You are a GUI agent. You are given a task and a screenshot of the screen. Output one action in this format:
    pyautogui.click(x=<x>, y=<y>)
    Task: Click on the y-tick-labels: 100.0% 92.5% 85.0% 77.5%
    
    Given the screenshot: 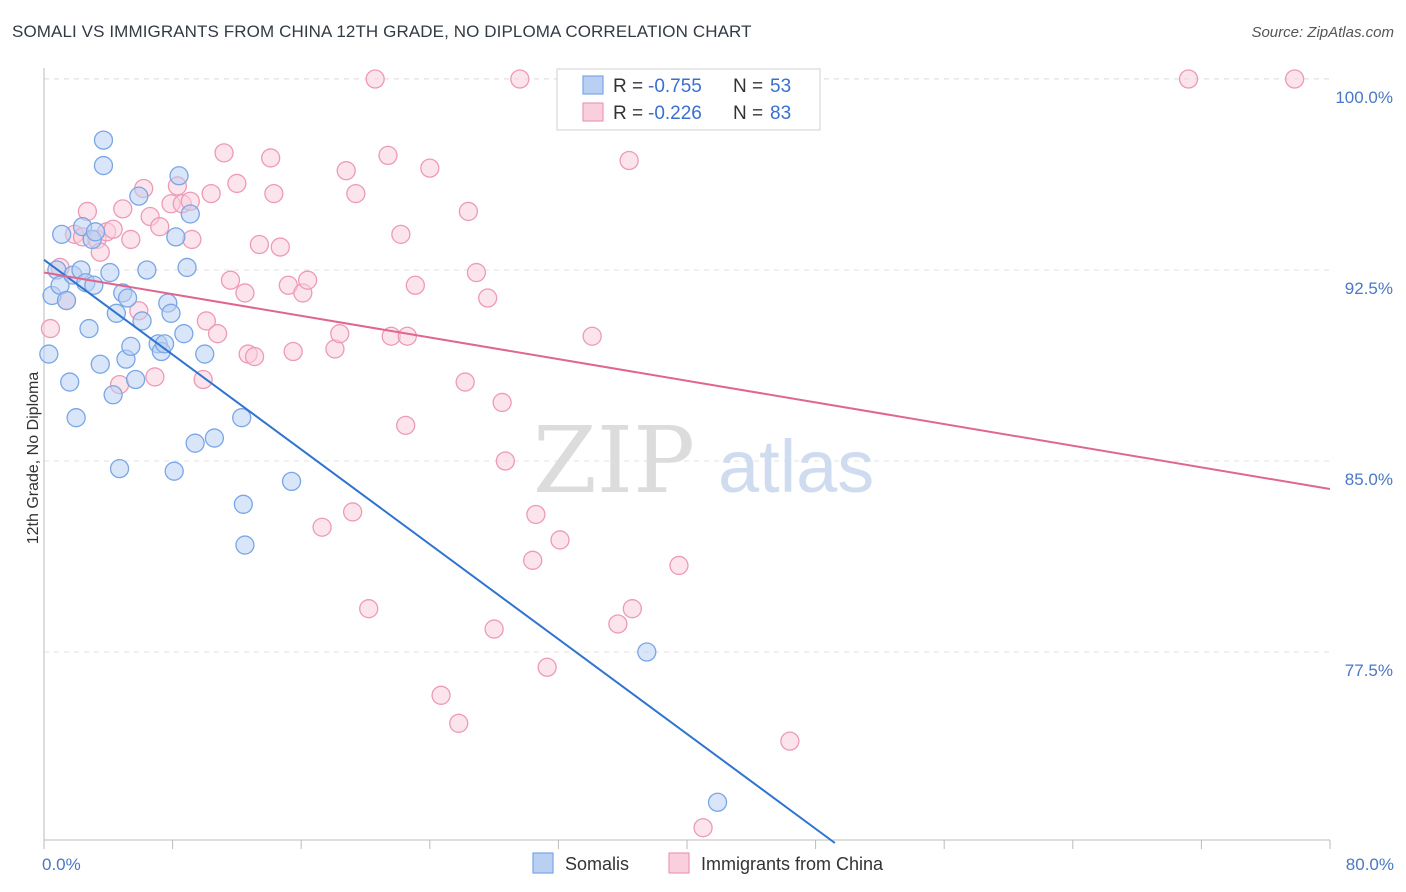 What is the action you would take?
    pyautogui.click(x=1364, y=384)
    